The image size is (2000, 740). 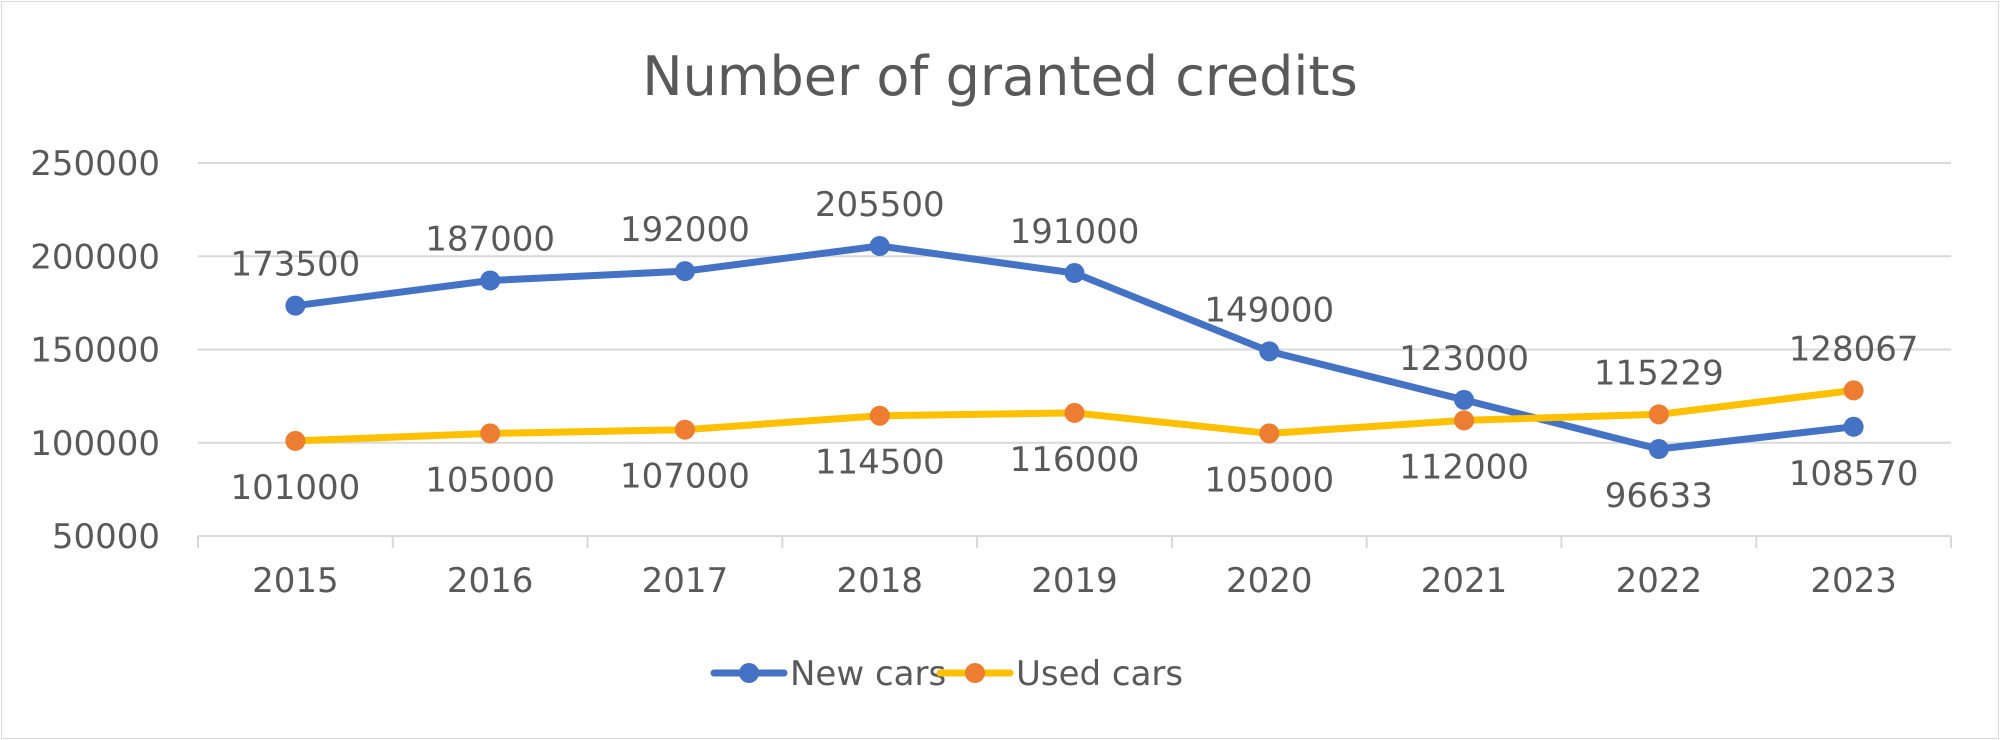 What do you see at coordinates (490, 239) in the screenshot?
I see `data-label: 187000` at bounding box center [490, 239].